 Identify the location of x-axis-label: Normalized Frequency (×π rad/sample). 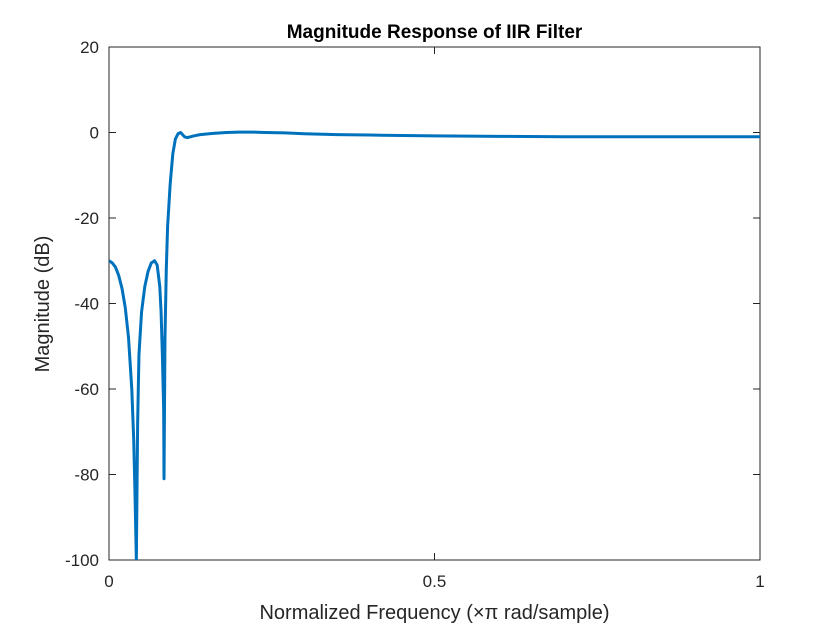
(434, 613).